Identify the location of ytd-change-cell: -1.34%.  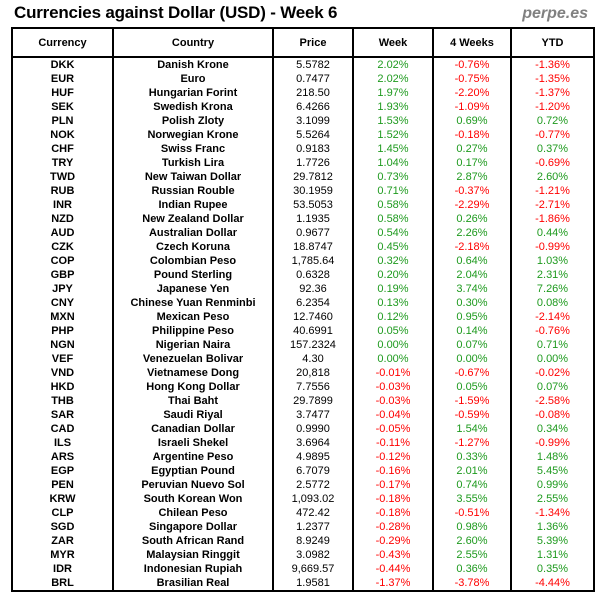
(552, 513).